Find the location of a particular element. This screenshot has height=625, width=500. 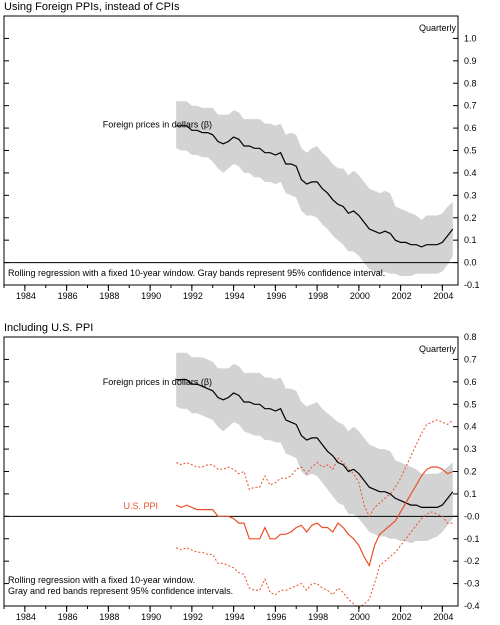

y-tick-label: -0.4 is located at coordinates (472, 606).